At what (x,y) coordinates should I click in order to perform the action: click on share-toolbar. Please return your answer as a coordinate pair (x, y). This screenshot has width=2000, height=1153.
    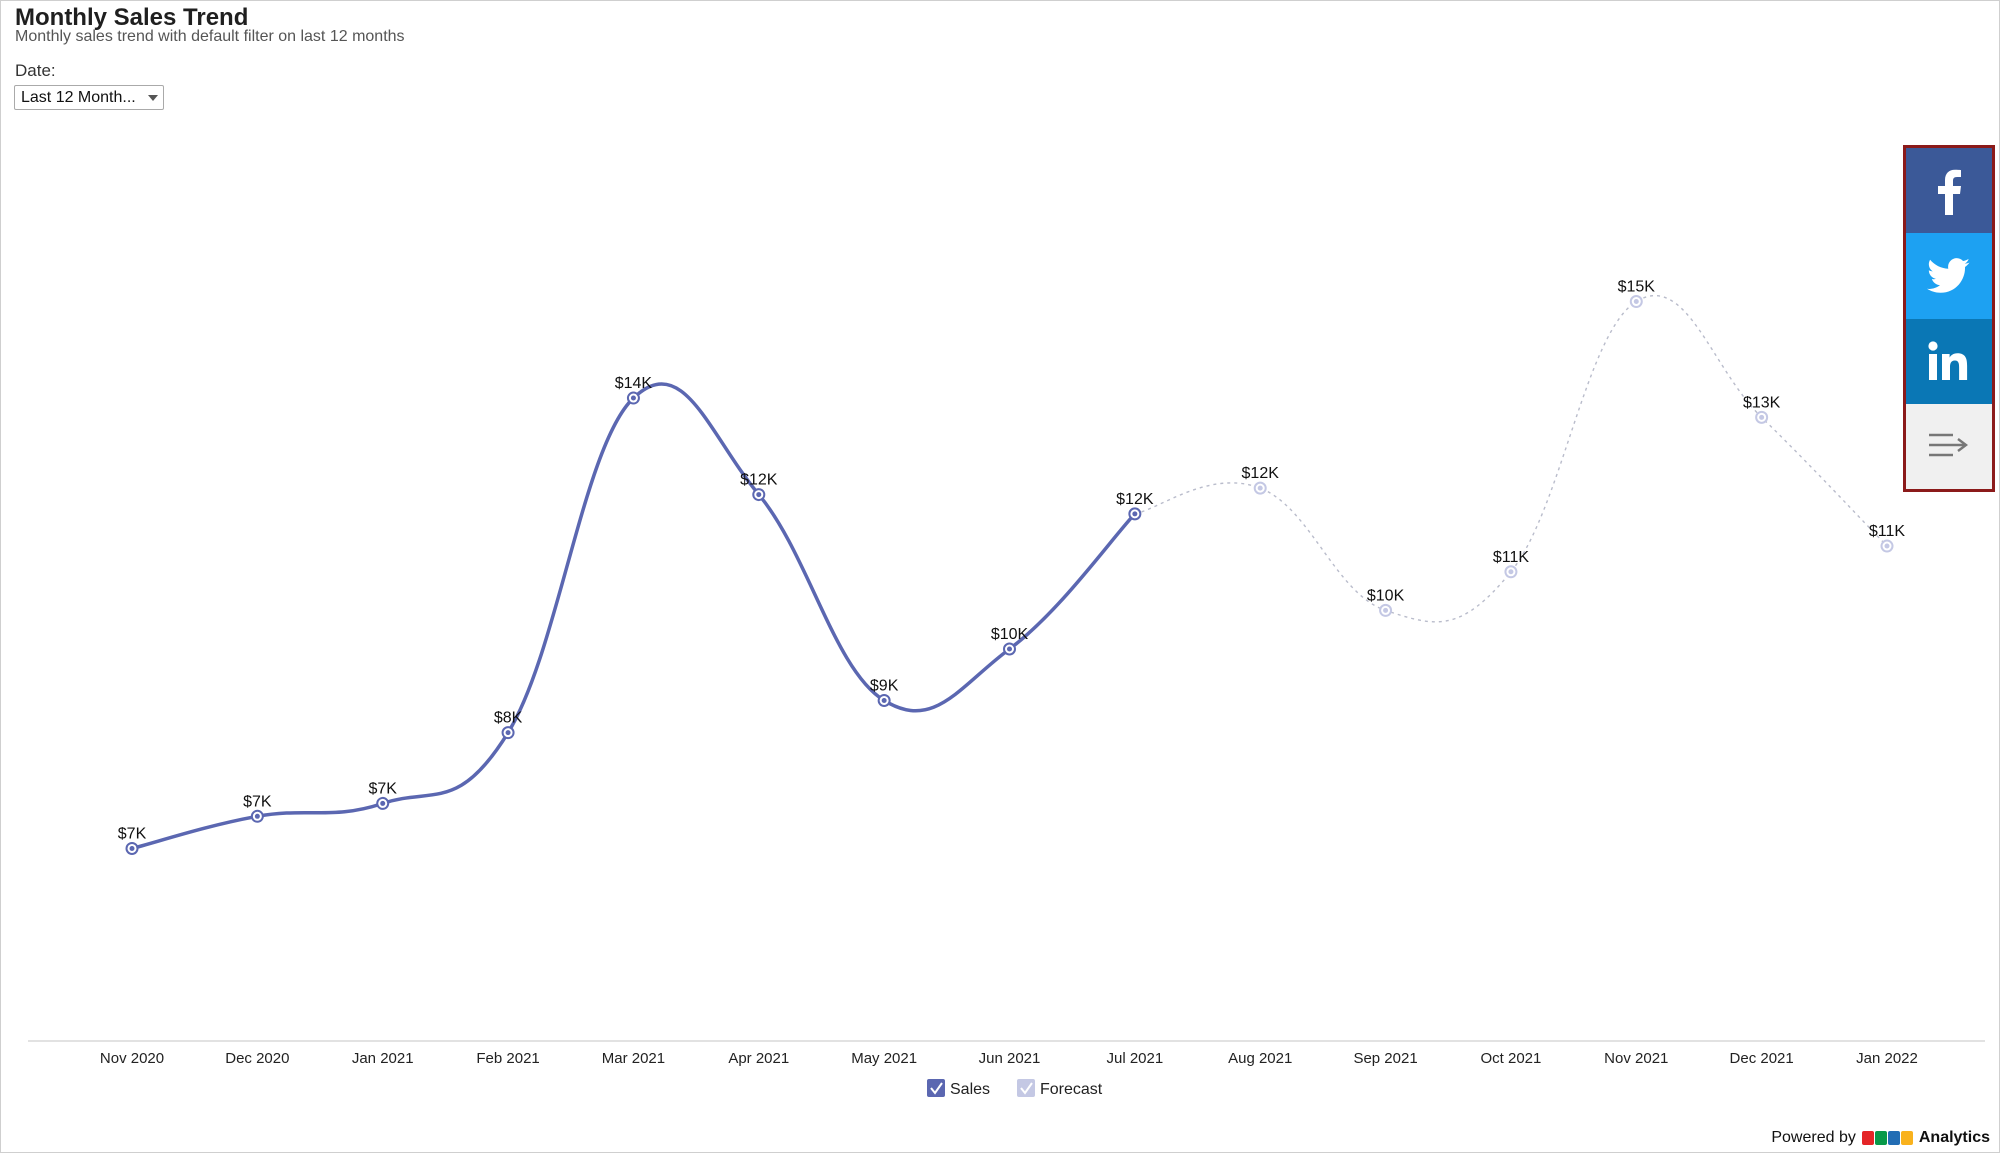
    Looking at the image, I should click on (1949, 318).